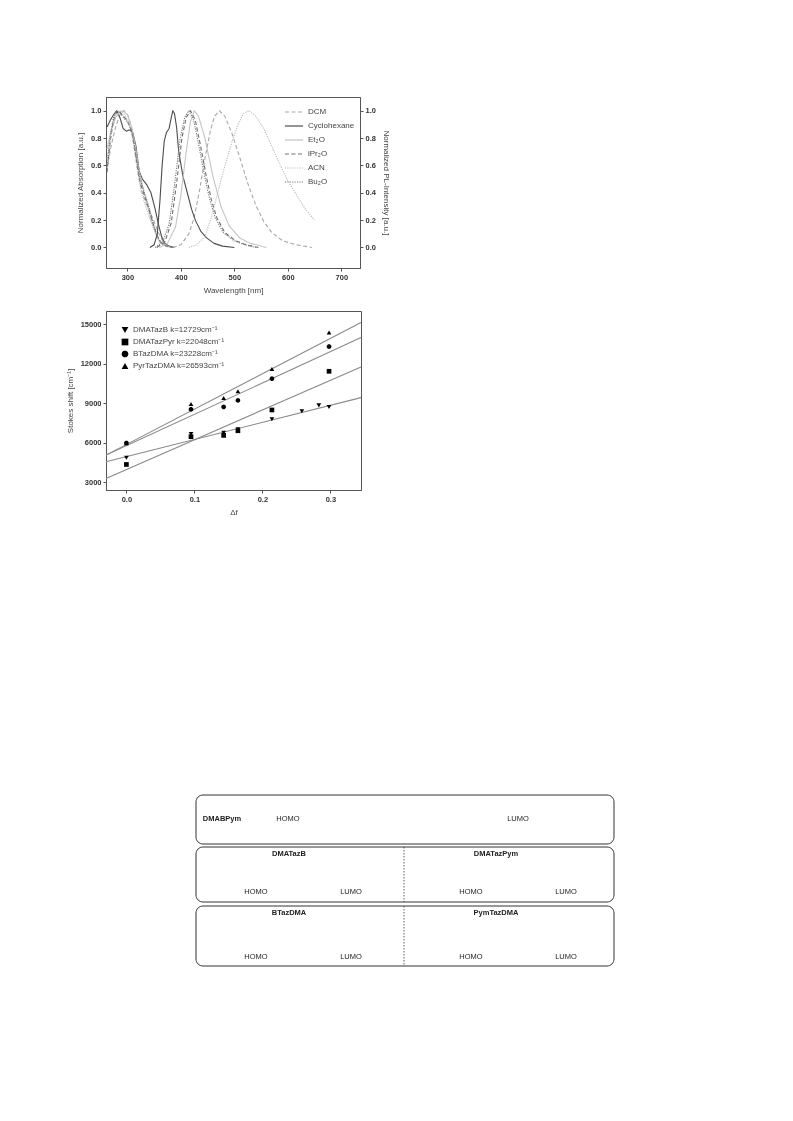 The image size is (793, 1121). What do you see at coordinates (331, 125) in the screenshot?
I see `legend-label: Cyclohexane` at bounding box center [331, 125].